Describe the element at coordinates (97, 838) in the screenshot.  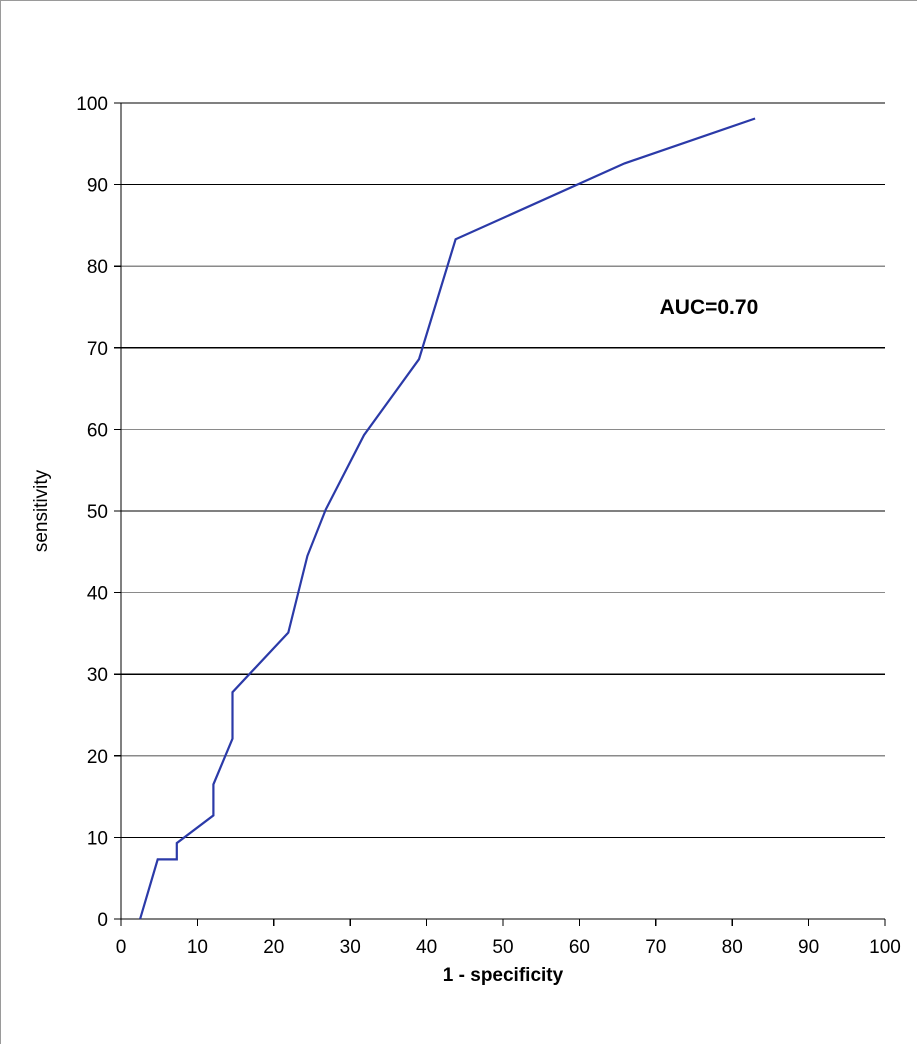
I see `y-tick-label-10: 10` at that location.